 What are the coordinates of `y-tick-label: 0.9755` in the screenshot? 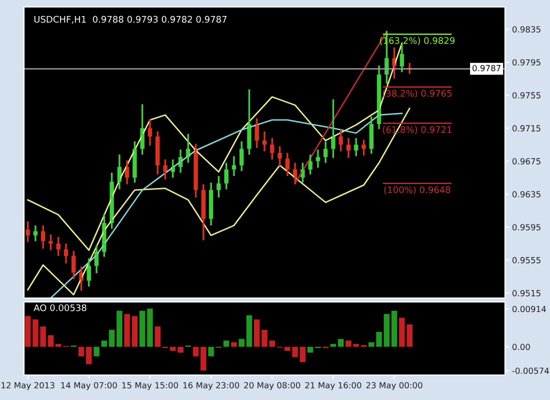 It's located at (526, 95).